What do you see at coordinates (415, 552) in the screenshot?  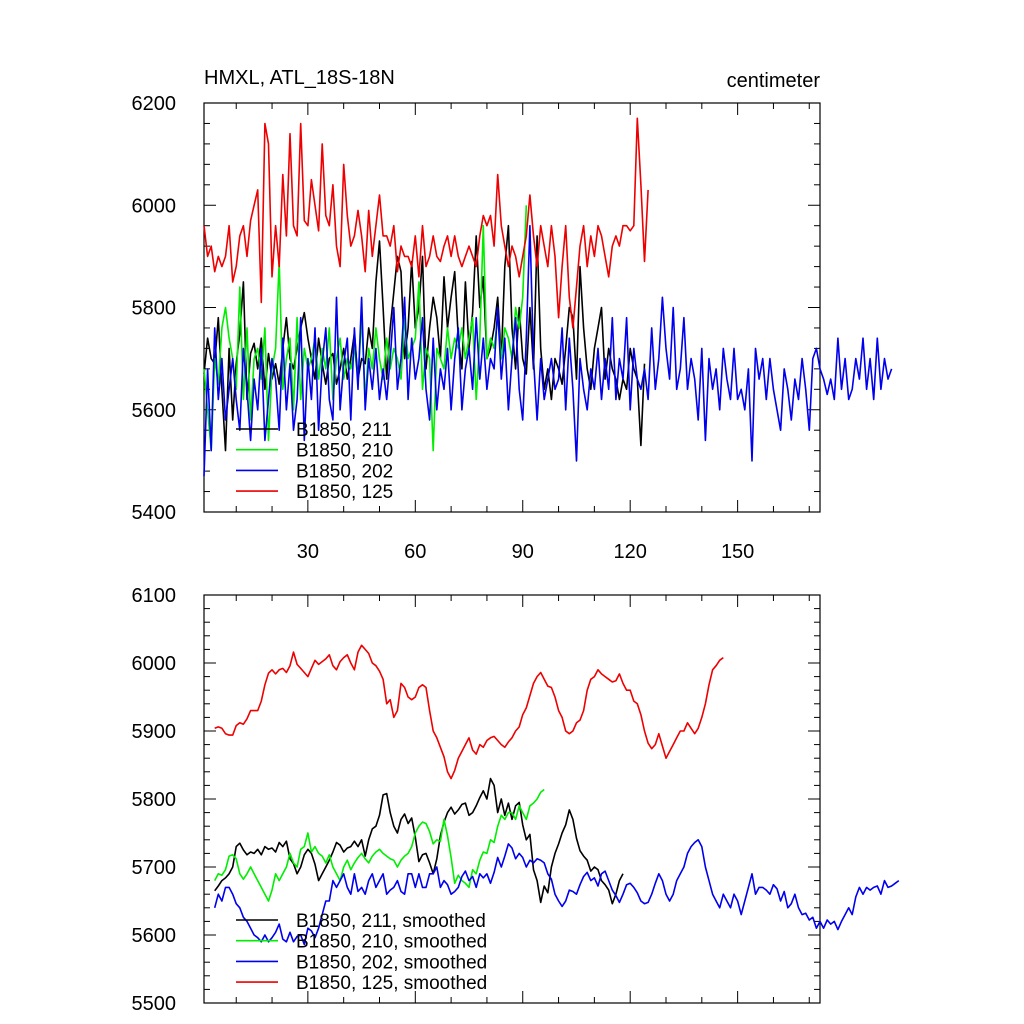 I see `x-tick-label: 60` at bounding box center [415, 552].